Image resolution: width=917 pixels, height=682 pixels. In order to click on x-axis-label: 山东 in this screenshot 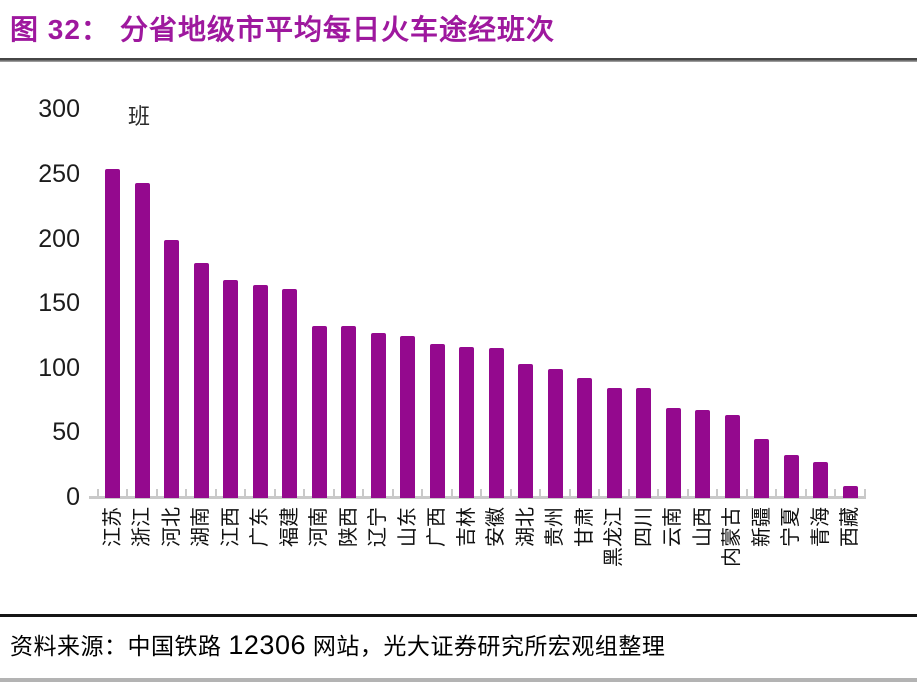, I will do `click(407, 527)`.